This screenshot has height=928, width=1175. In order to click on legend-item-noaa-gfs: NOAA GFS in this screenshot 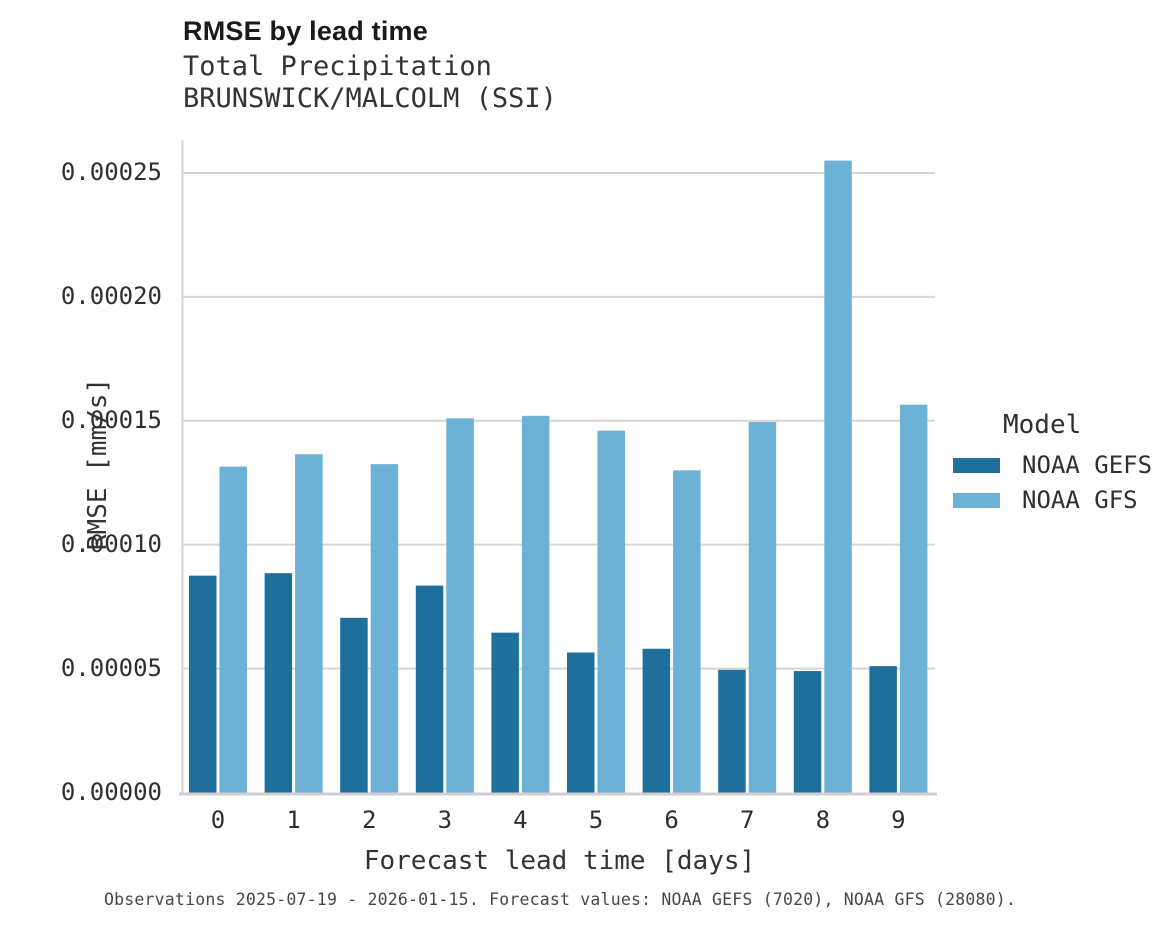, I will do `click(1064, 500)`.